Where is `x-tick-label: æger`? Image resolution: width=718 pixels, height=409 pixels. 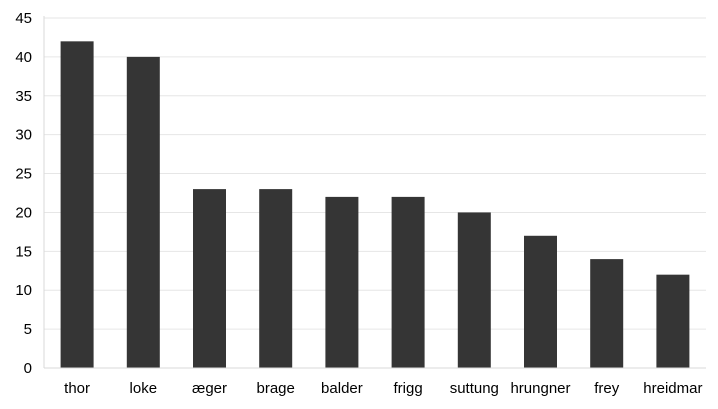
x-tick-label: æger is located at coordinates (209, 388).